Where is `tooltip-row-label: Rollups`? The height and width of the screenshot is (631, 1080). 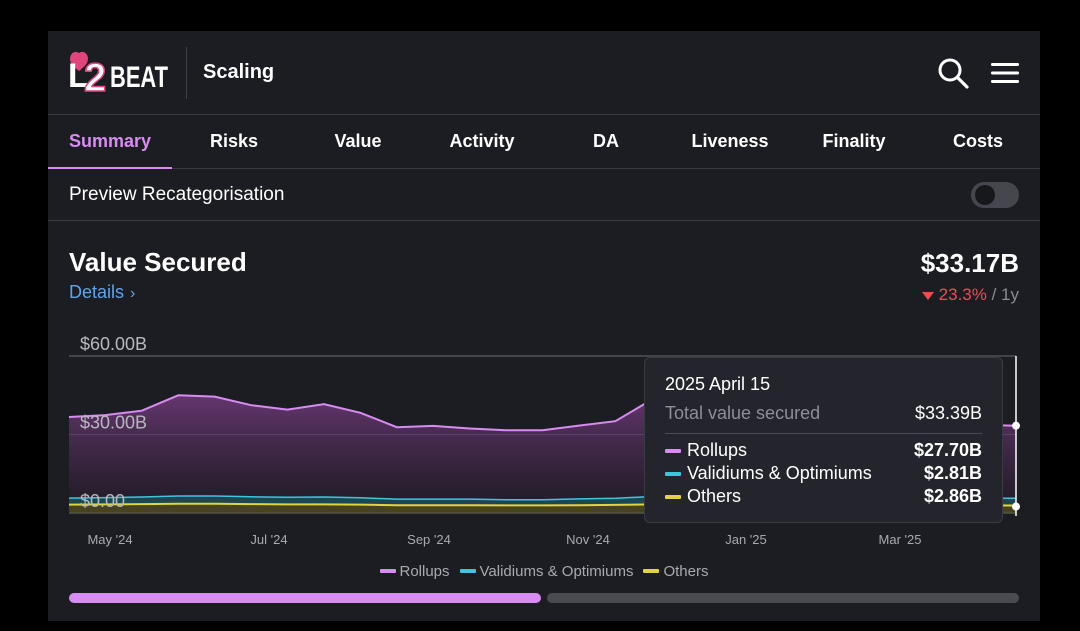
tooltip-row-label: Rollups is located at coordinates (717, 450).